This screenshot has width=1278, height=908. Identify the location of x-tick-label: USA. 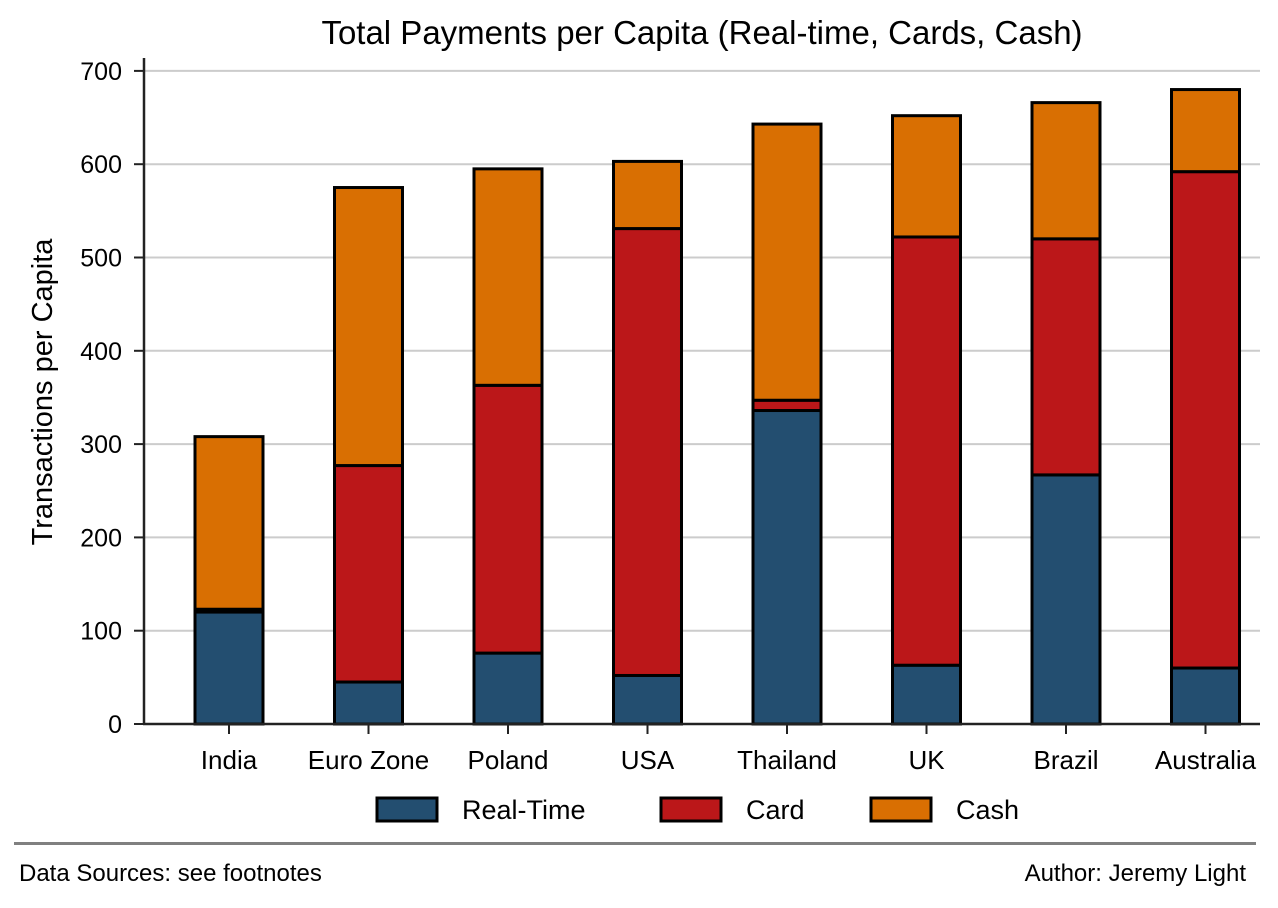
(648, 760).